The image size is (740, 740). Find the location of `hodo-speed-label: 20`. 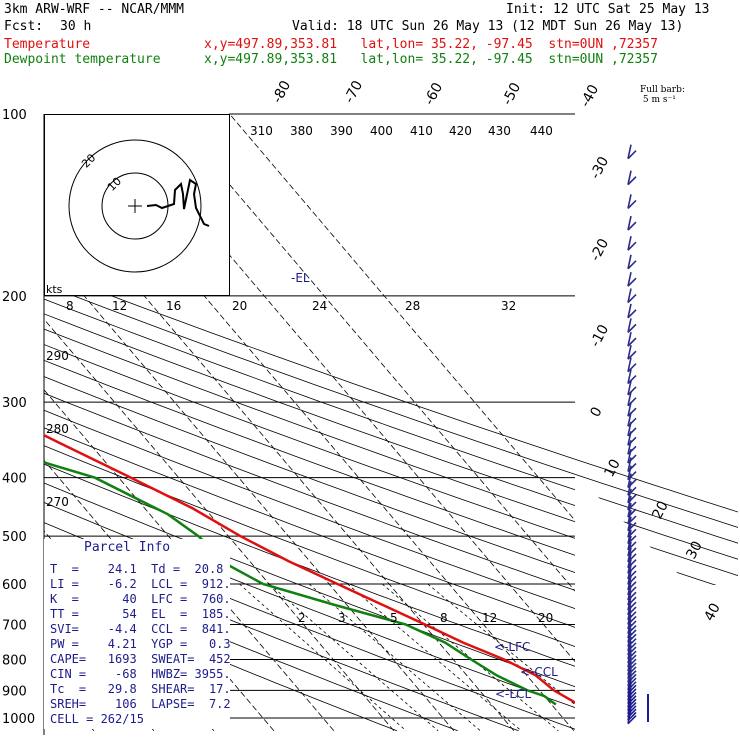

hodo-speed-label: 20 is located at coordinates (239, 306).